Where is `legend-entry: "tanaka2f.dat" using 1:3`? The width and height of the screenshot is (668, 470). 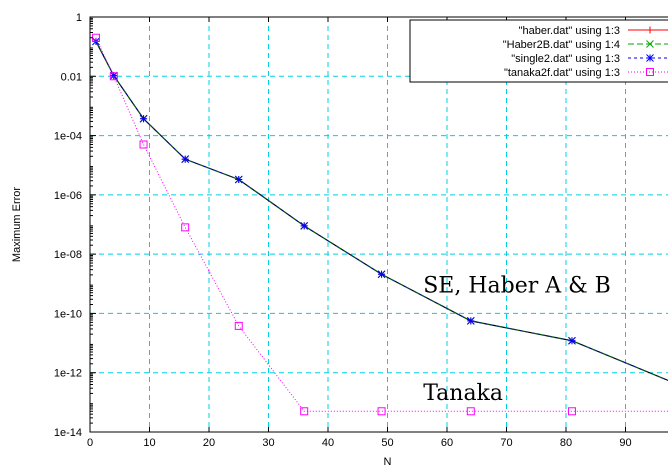 legend-entry: "tanaka2f.dat" using 1:3 is located at coordinates (586, 73).